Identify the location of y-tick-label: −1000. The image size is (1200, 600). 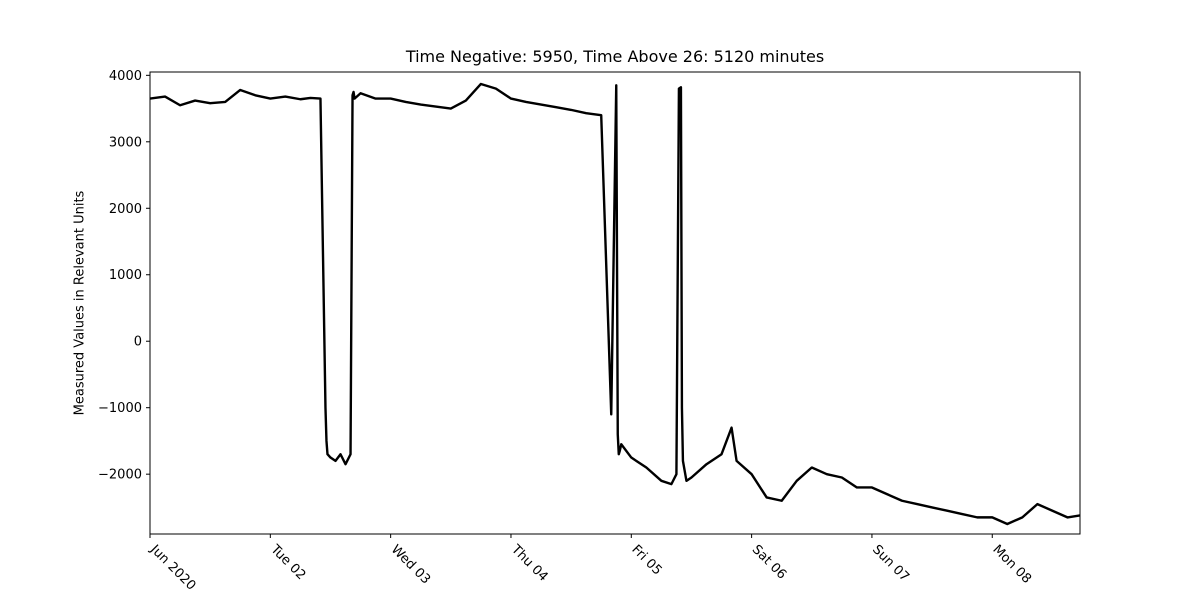
(120, 408).